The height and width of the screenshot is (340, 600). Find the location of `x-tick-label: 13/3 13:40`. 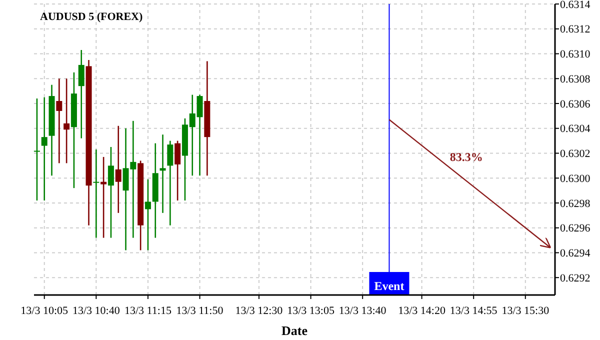

x-tick-label: 13/3 13:40 is located at coordinates (362, 311).